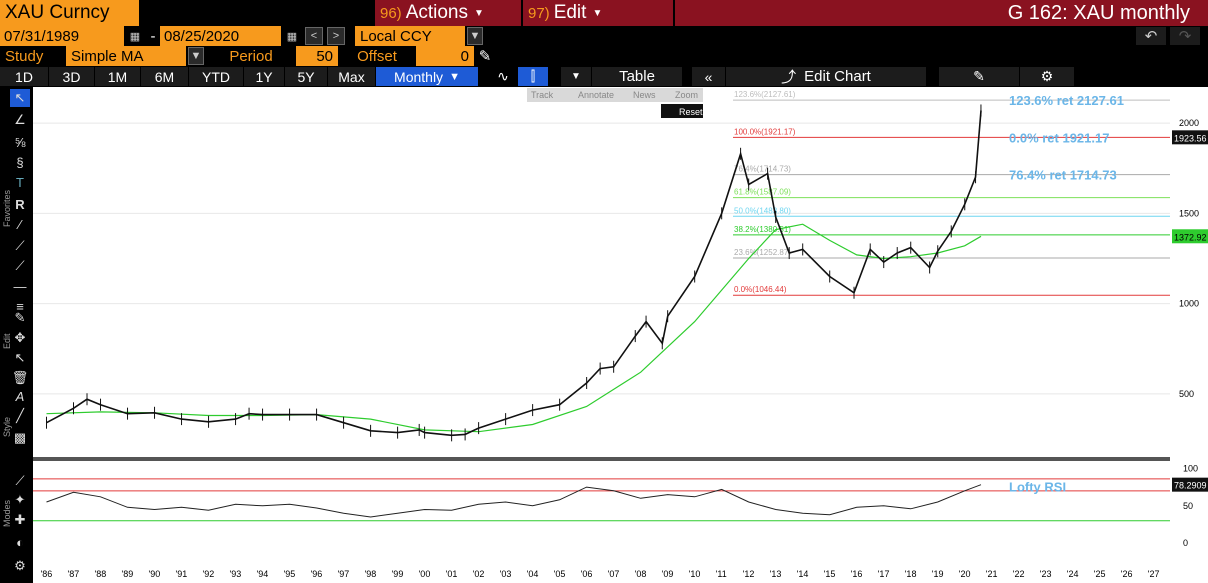  I want to click on x-tick-label: '96, so click(317, 574).